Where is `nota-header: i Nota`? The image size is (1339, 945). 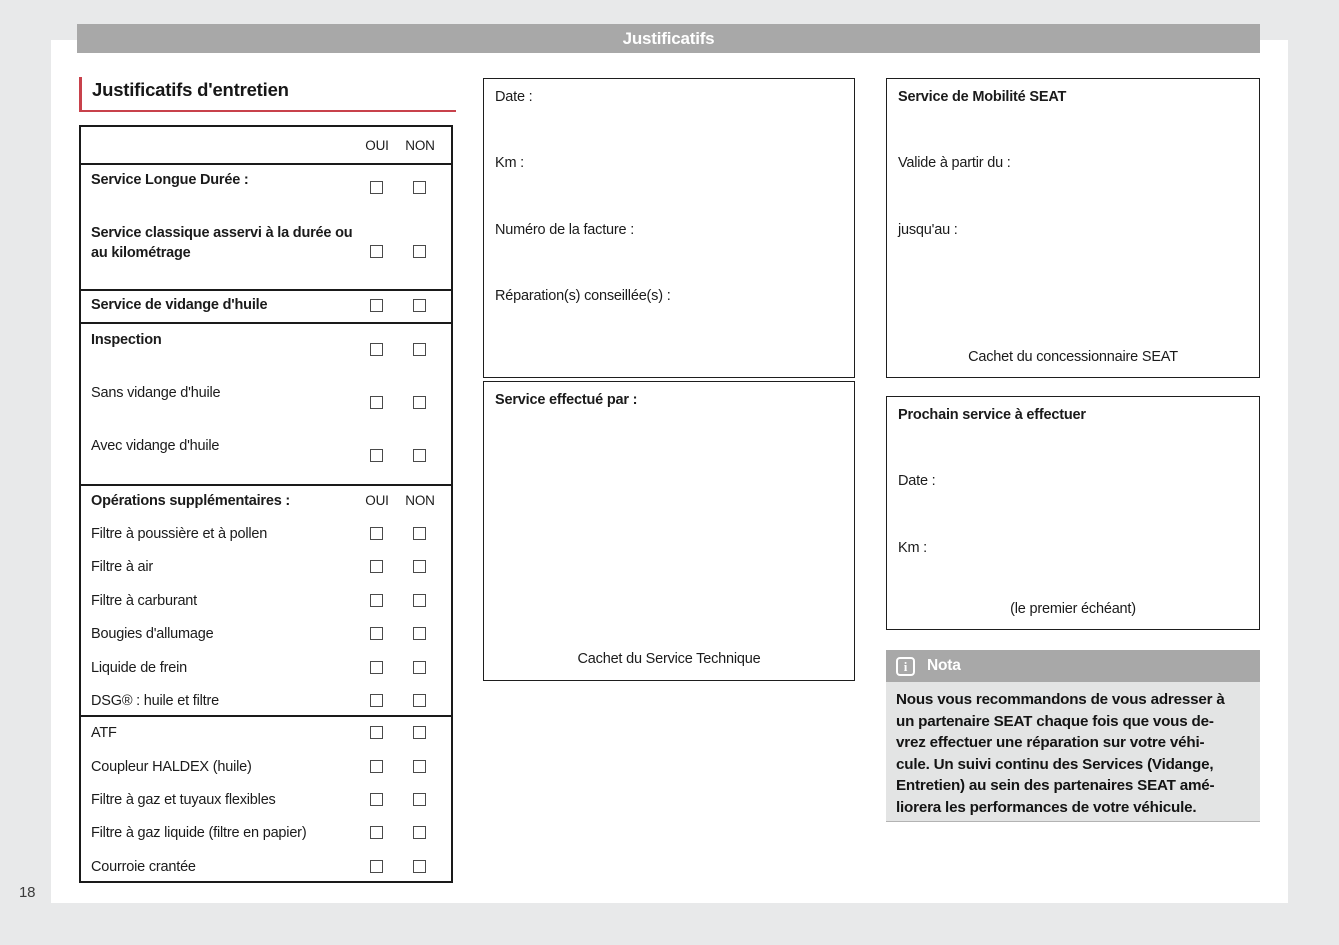
nota-header: i Nota is located at coordinates (1073, 666).